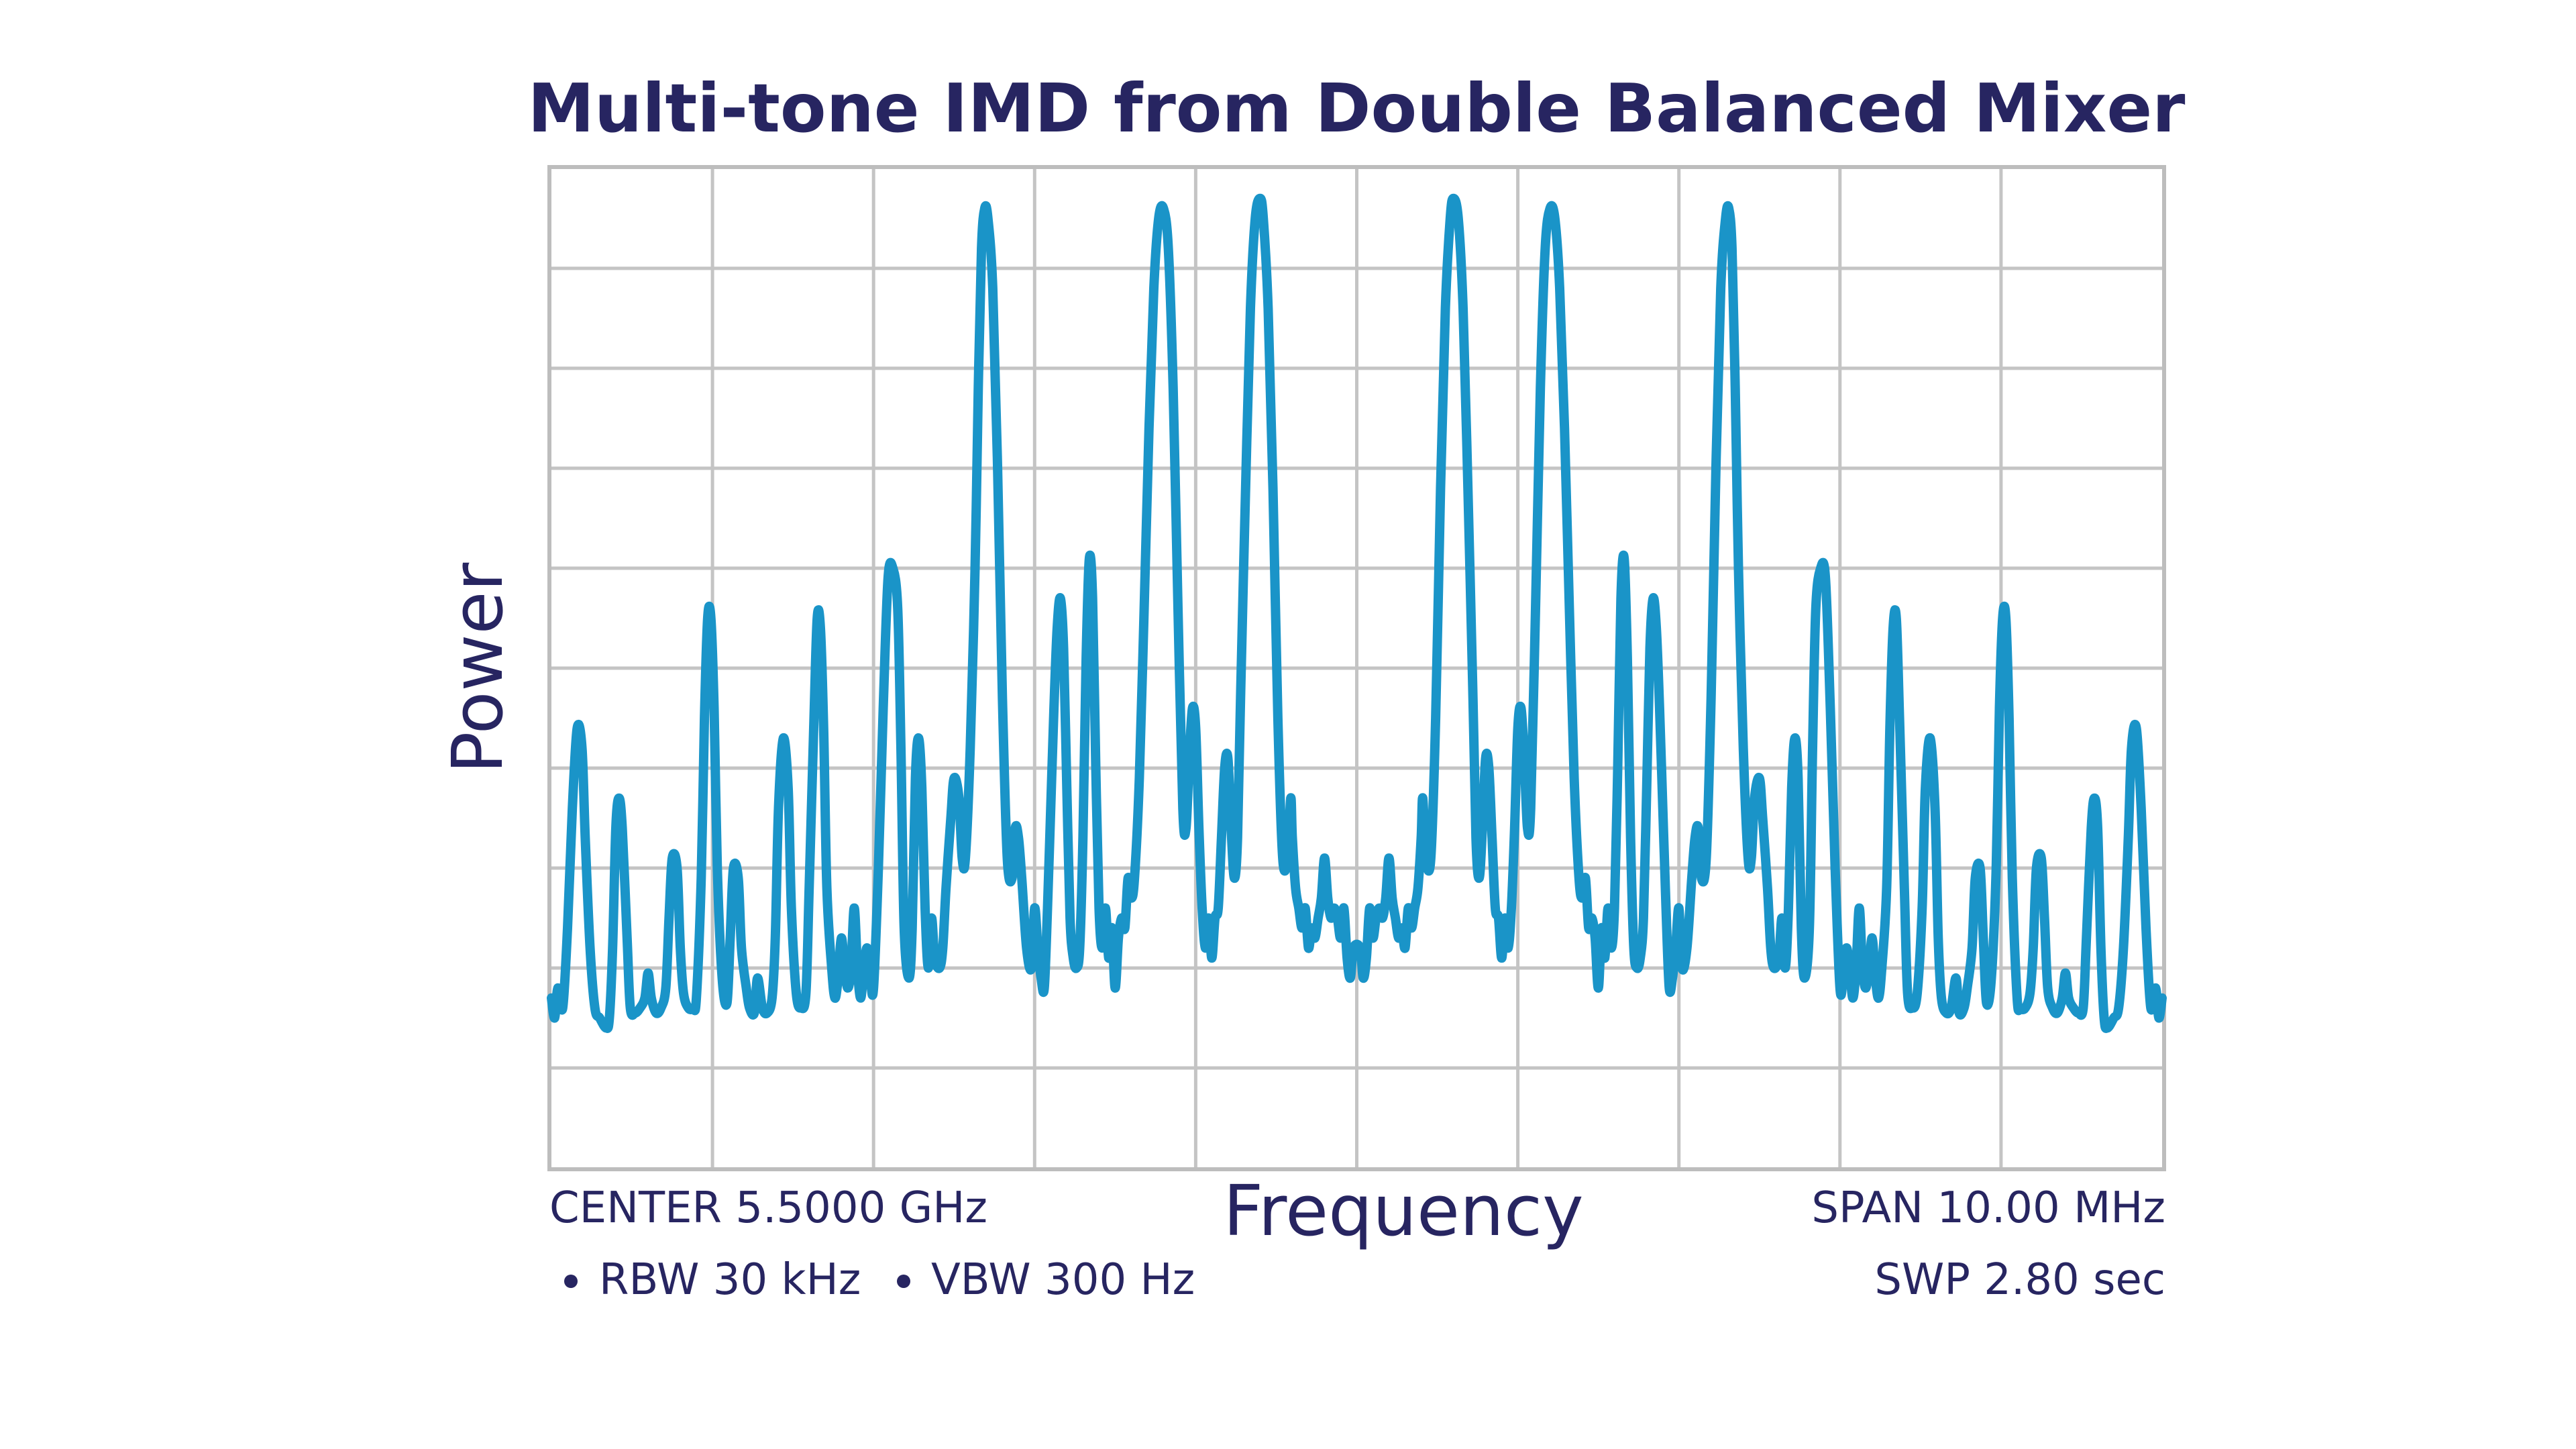 This screenshot has width=2576, height=1449. Describe the element at coordinates (478, 668) in the screenshot. I see `y-axis-label: Power` at that location.